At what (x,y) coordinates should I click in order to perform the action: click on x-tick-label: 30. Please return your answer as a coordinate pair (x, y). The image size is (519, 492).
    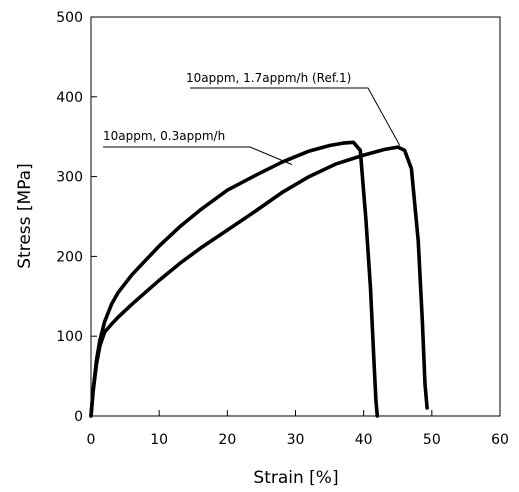
    Looking at the image, I should click on (296, 440).